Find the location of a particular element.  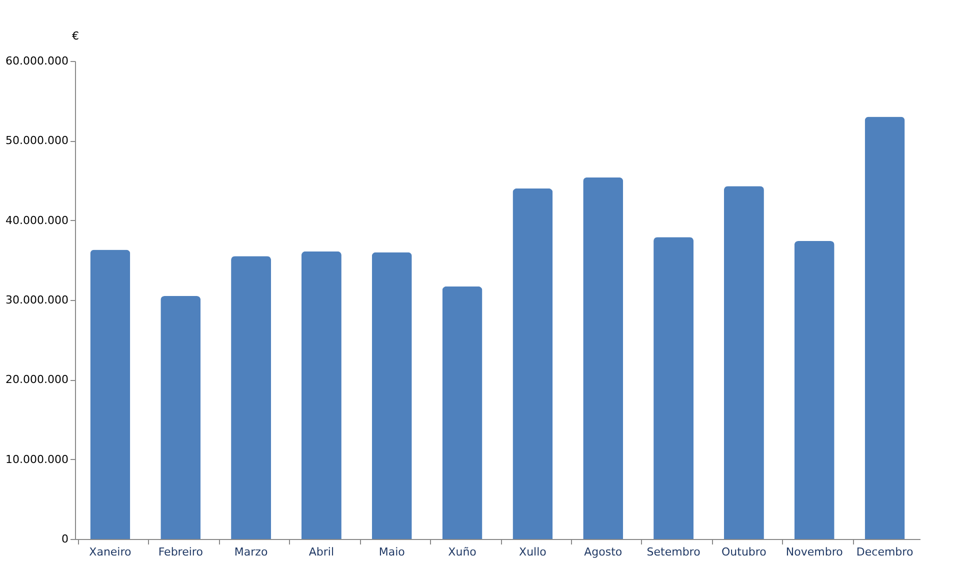

x-tick-label: Xullo is located at coordinates (533, 552).